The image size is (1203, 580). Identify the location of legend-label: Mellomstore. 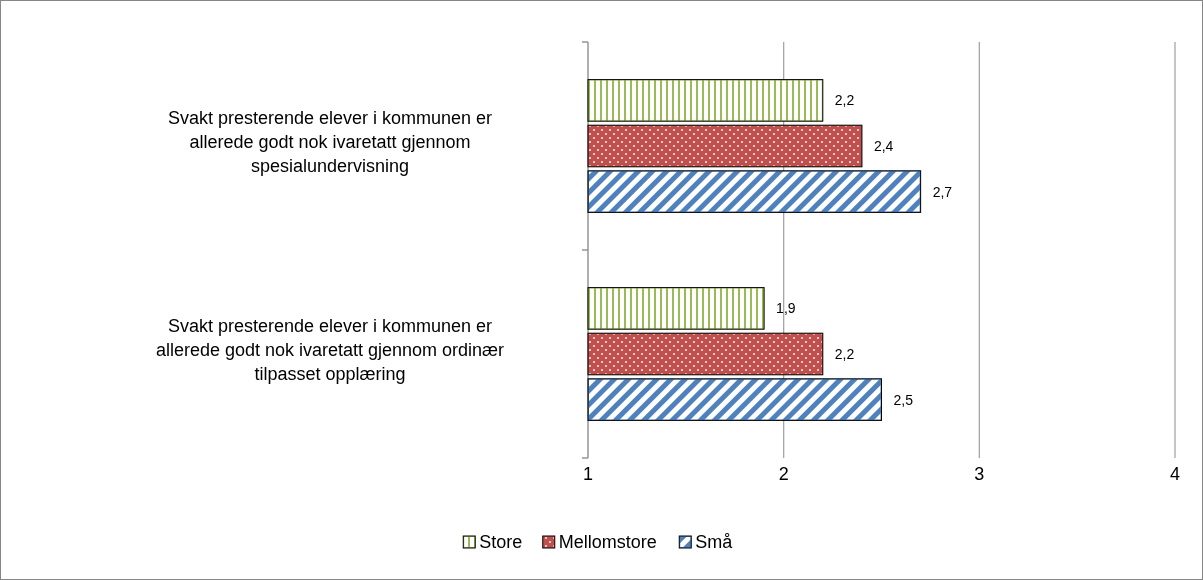
(607, 542).